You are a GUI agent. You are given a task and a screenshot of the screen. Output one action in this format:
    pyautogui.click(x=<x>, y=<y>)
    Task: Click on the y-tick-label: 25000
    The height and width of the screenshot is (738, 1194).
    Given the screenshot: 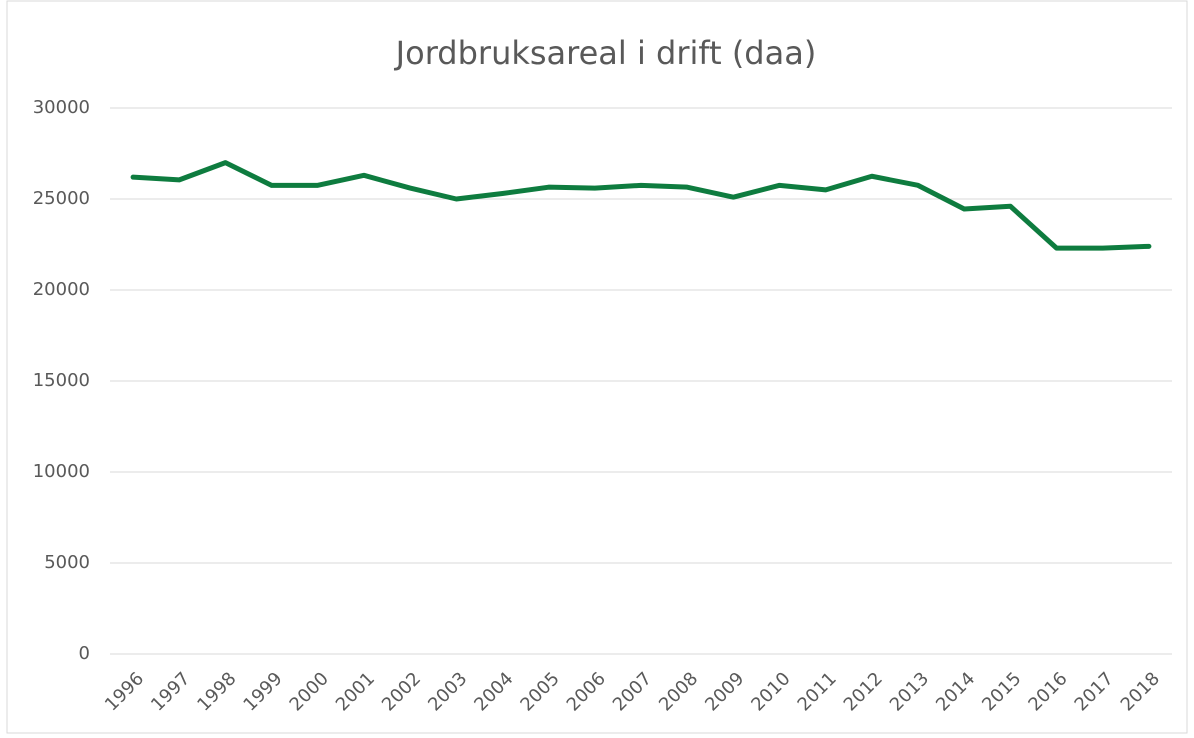 What is the action you would take?
    pyautogui.click(x=61, y=198)
    